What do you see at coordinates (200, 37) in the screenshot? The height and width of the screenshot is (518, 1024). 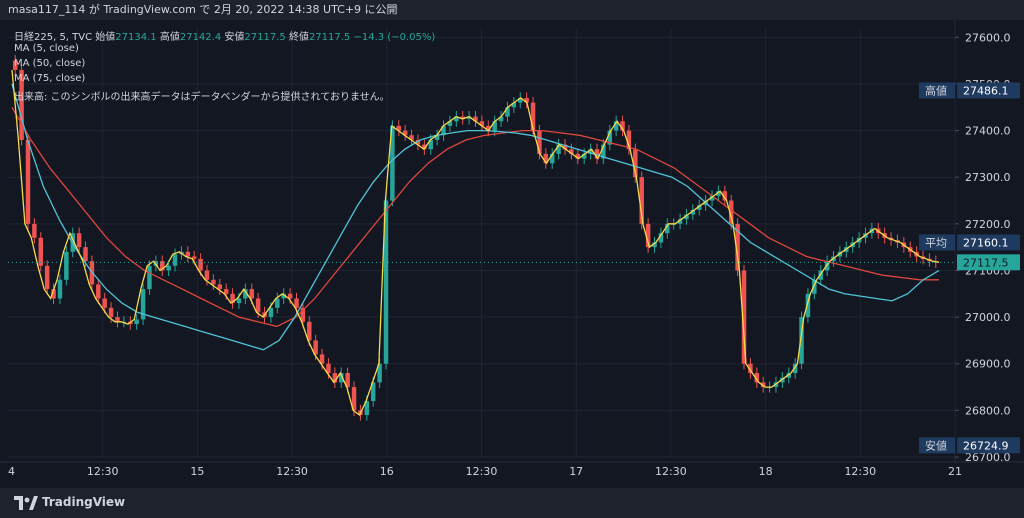 I see `high-value: 27142.4` at bounding box center [200, 37].